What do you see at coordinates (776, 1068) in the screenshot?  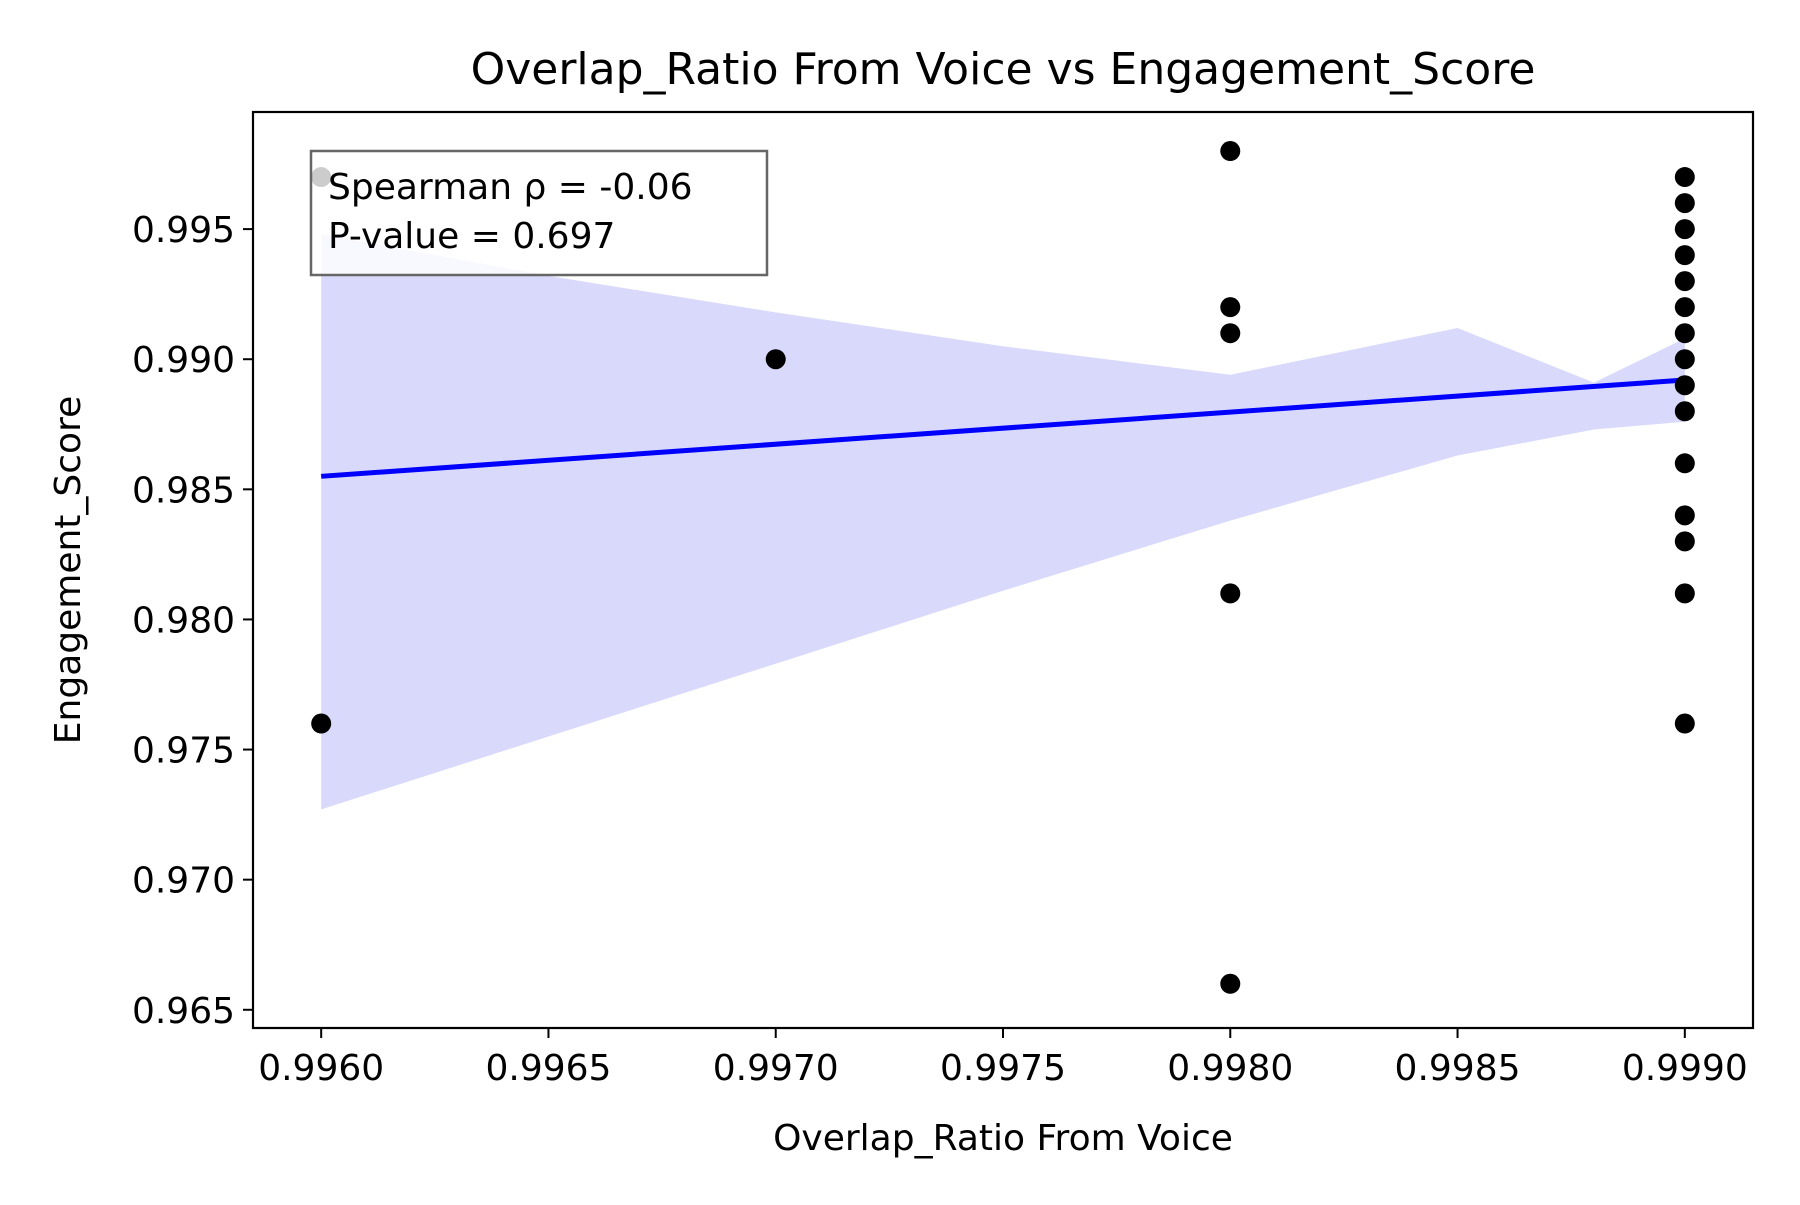 I see `x-tick-label: 0.9970` at bounding box center [776, 1068].